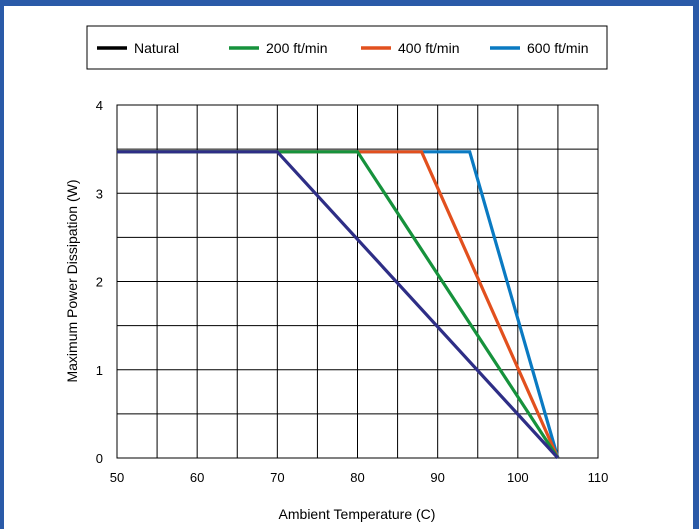 The height and width of the screenshot is (529, 699). I want to click on x-tick-labels: 50 60 70 80 90 100 110, so click(359, 477).